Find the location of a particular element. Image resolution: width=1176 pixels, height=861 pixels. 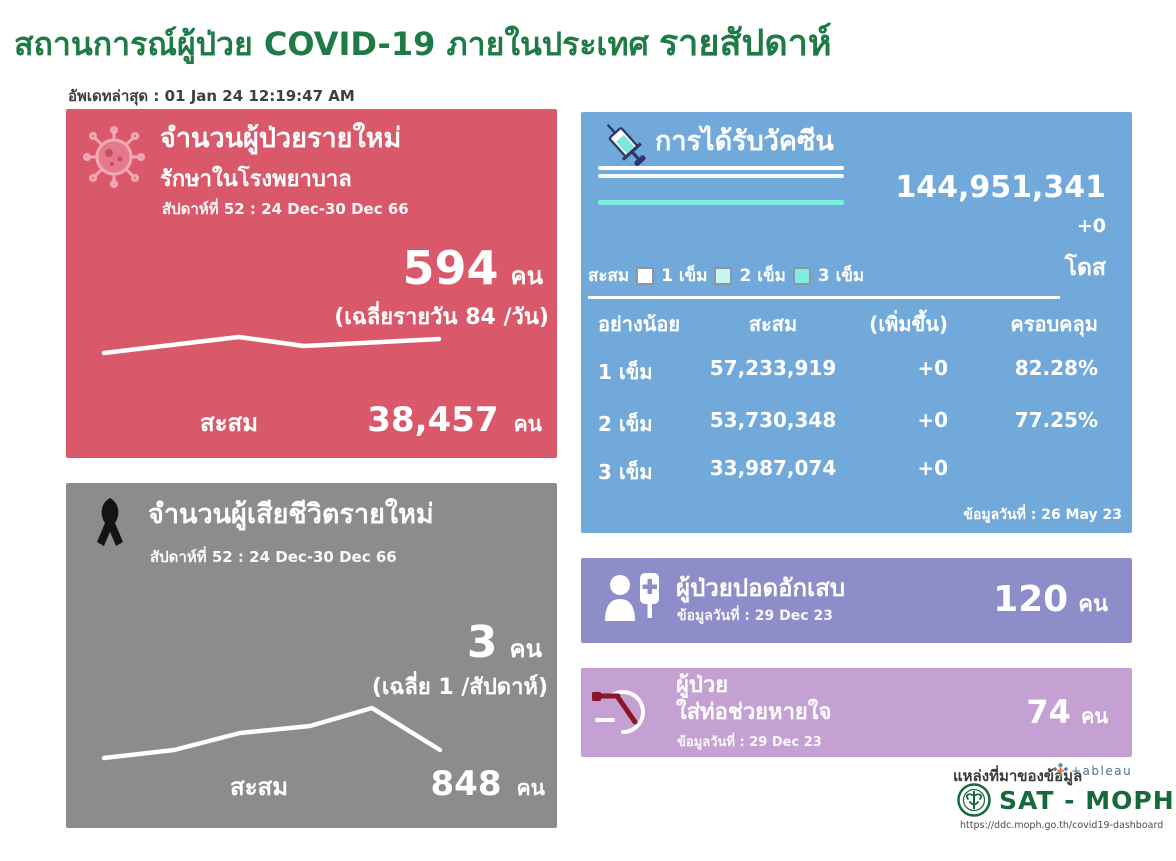

new-cases-sparkline-path is located at coordinates (271, 345).